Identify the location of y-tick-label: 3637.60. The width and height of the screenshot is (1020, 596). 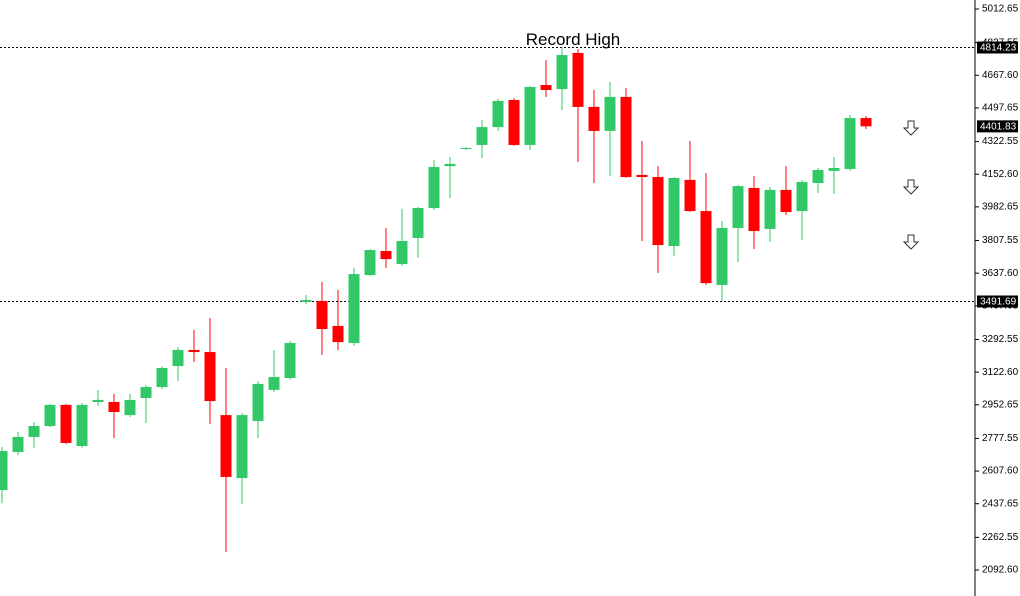
(1000, 273).